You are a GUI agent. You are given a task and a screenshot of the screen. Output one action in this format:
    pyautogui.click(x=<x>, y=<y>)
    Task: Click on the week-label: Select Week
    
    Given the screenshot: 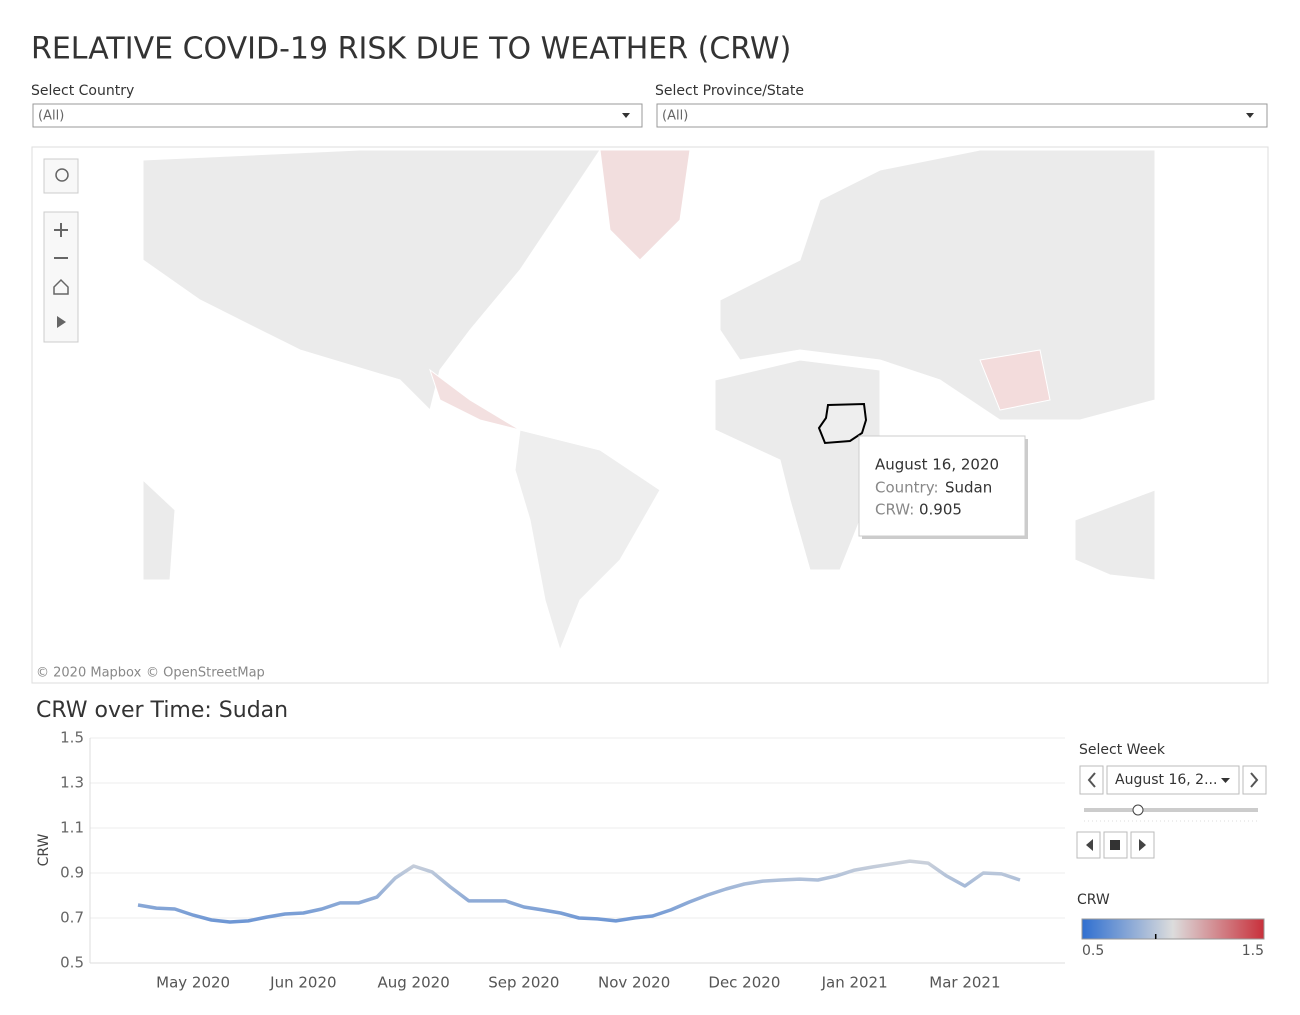 What is the action you would take?
    pyautogui.click(x=1122, y=750)
    